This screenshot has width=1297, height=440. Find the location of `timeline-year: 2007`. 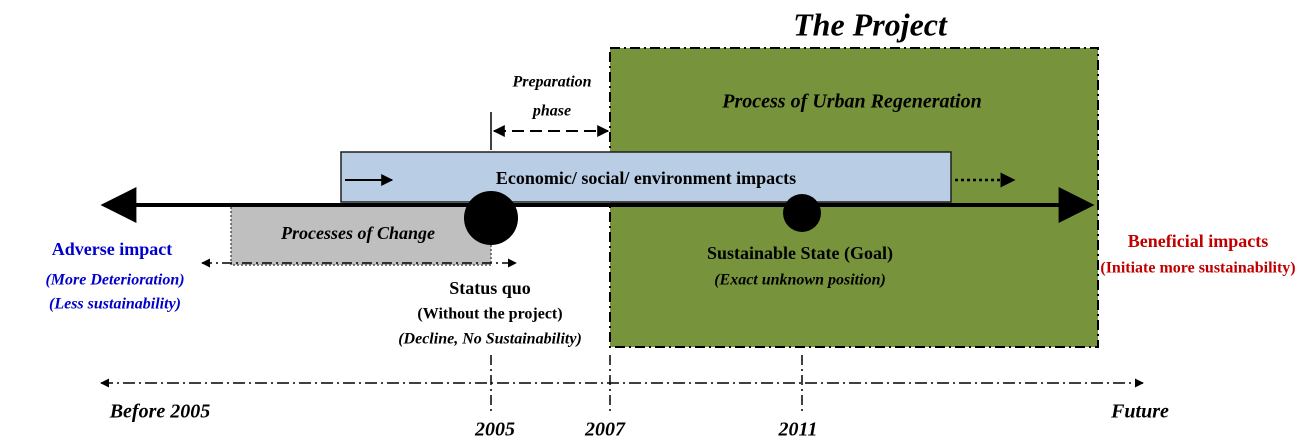

timeline-year: 2007 is located at coordinates (605, 429).